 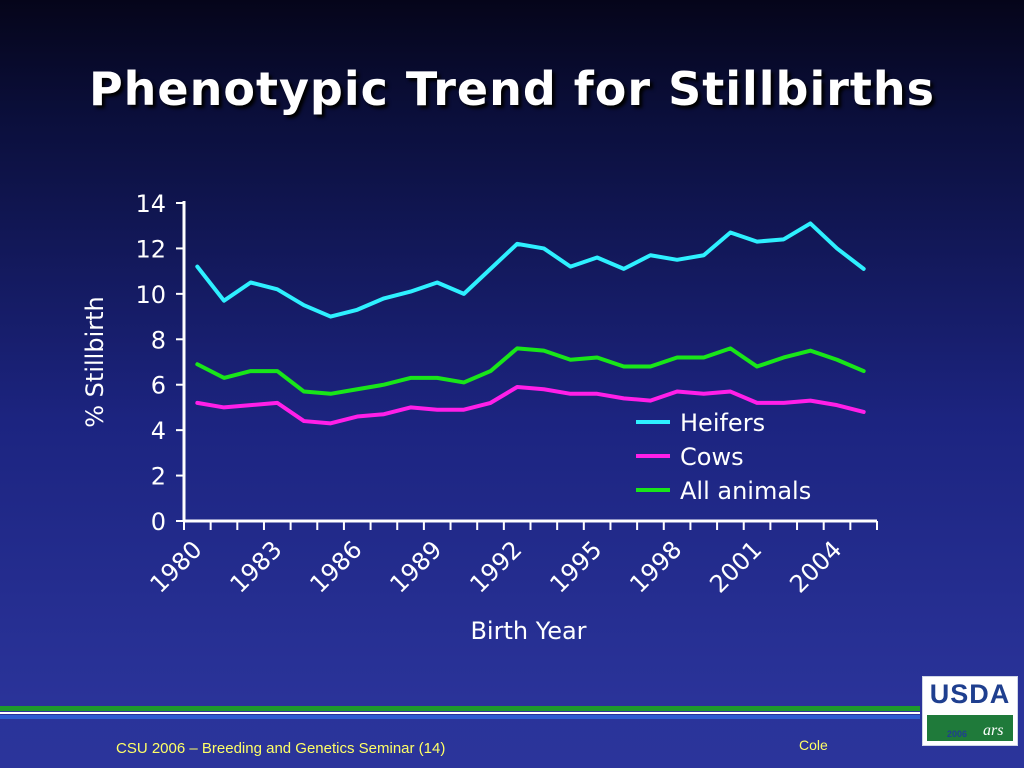 I want to click on legend: Heifers Cows All animals, so click(x=723, y=457).